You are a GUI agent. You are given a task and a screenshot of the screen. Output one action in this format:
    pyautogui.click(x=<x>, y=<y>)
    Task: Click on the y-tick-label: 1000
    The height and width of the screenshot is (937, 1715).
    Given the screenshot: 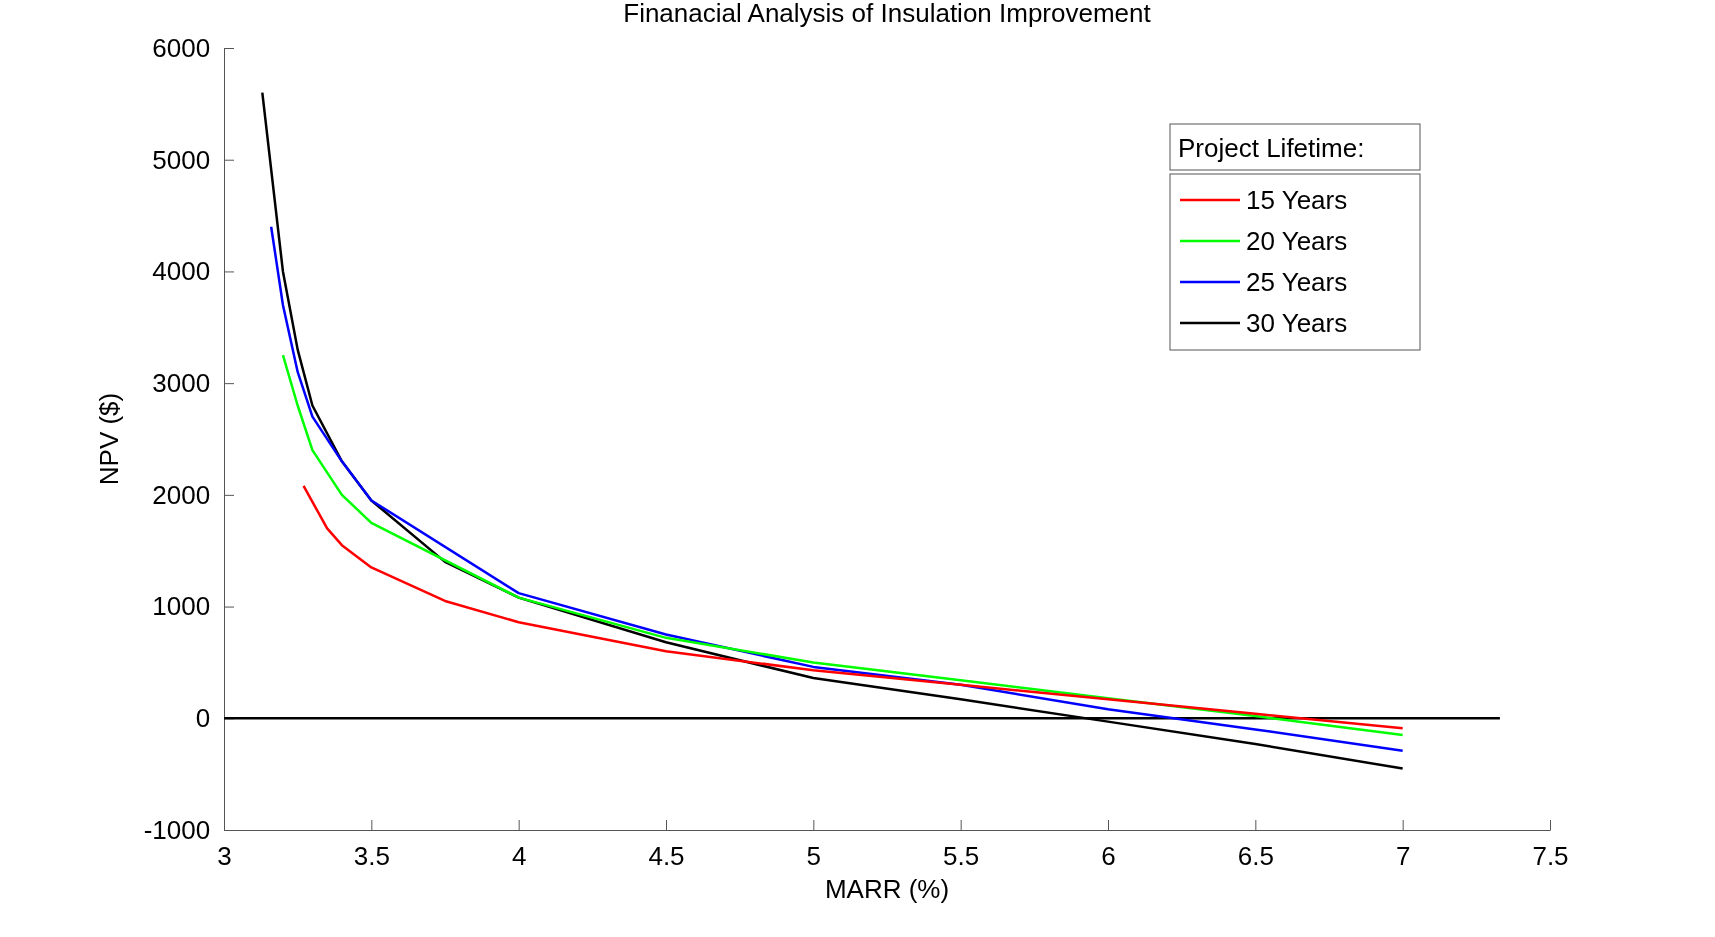 What is the action you would take?
    pyautogui.click(x=181, y=606)
    